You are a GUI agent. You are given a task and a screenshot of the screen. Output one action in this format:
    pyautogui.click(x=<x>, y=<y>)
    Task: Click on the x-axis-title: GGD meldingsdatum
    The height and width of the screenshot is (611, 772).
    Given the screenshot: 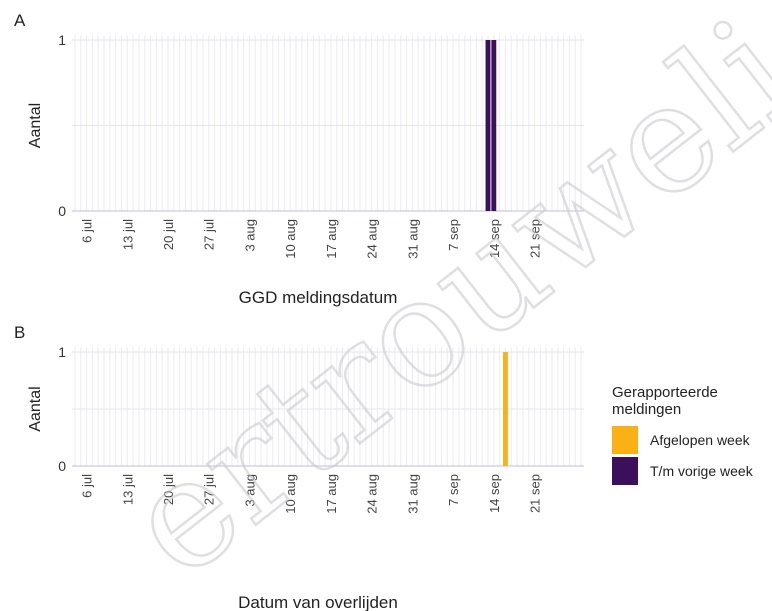 What is the action you would take?
    pyautogui.click(x=318, y=297)
    